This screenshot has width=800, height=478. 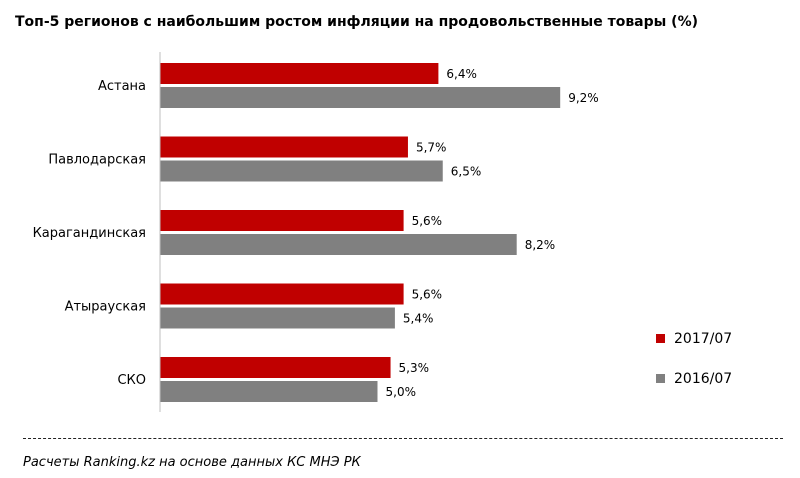 What do you see at coordinates (131, 380) in the screenshot?
I see `category-label: СКО` at bounding box center [131, 380].